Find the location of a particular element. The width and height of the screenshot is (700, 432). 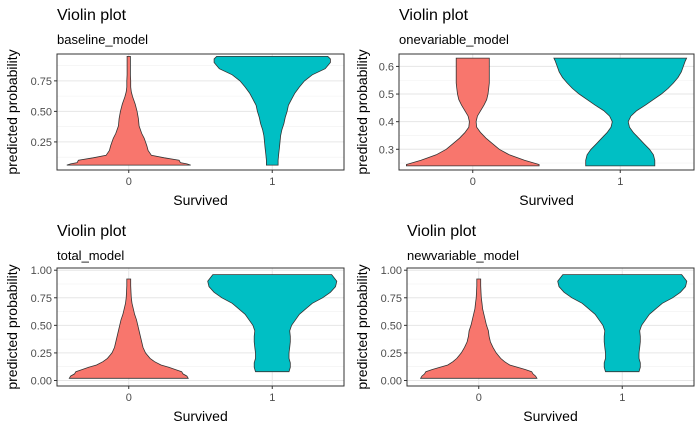

y-tick-label: 0.3 is located at coordinates (386, 150).